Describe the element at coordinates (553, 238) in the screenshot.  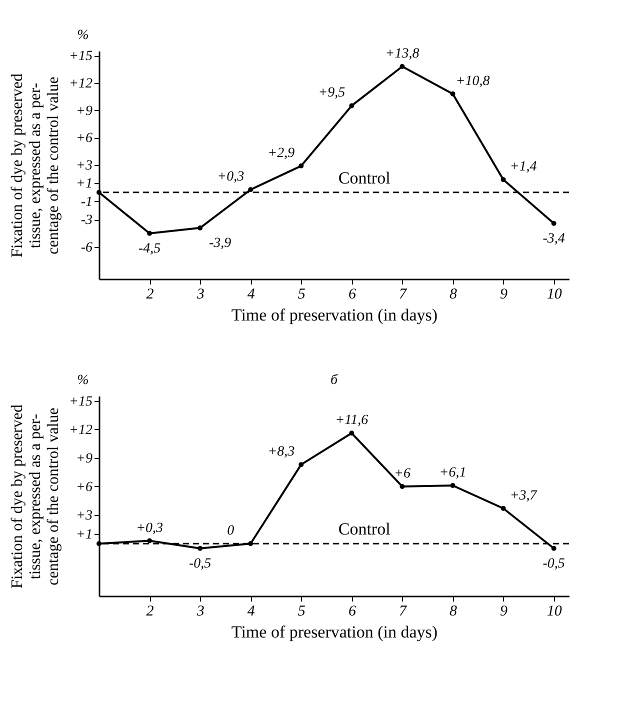
I see `data-label: -3,4` at that location.